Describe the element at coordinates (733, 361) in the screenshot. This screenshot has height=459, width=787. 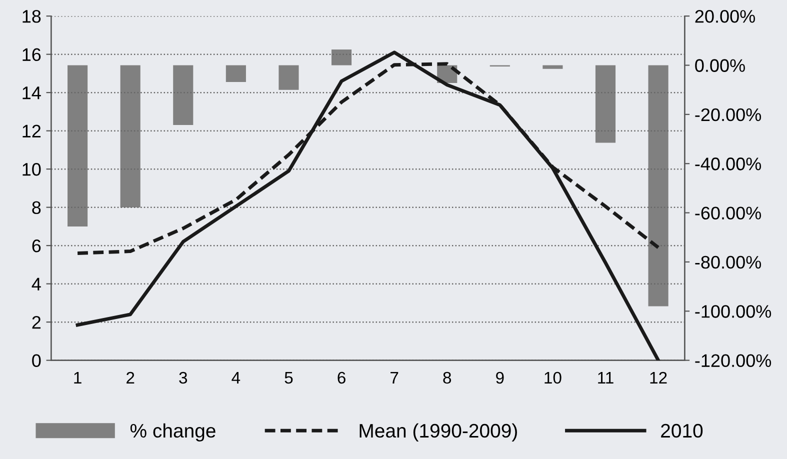
I see `y2-tick-label: -120.00%` at that location.